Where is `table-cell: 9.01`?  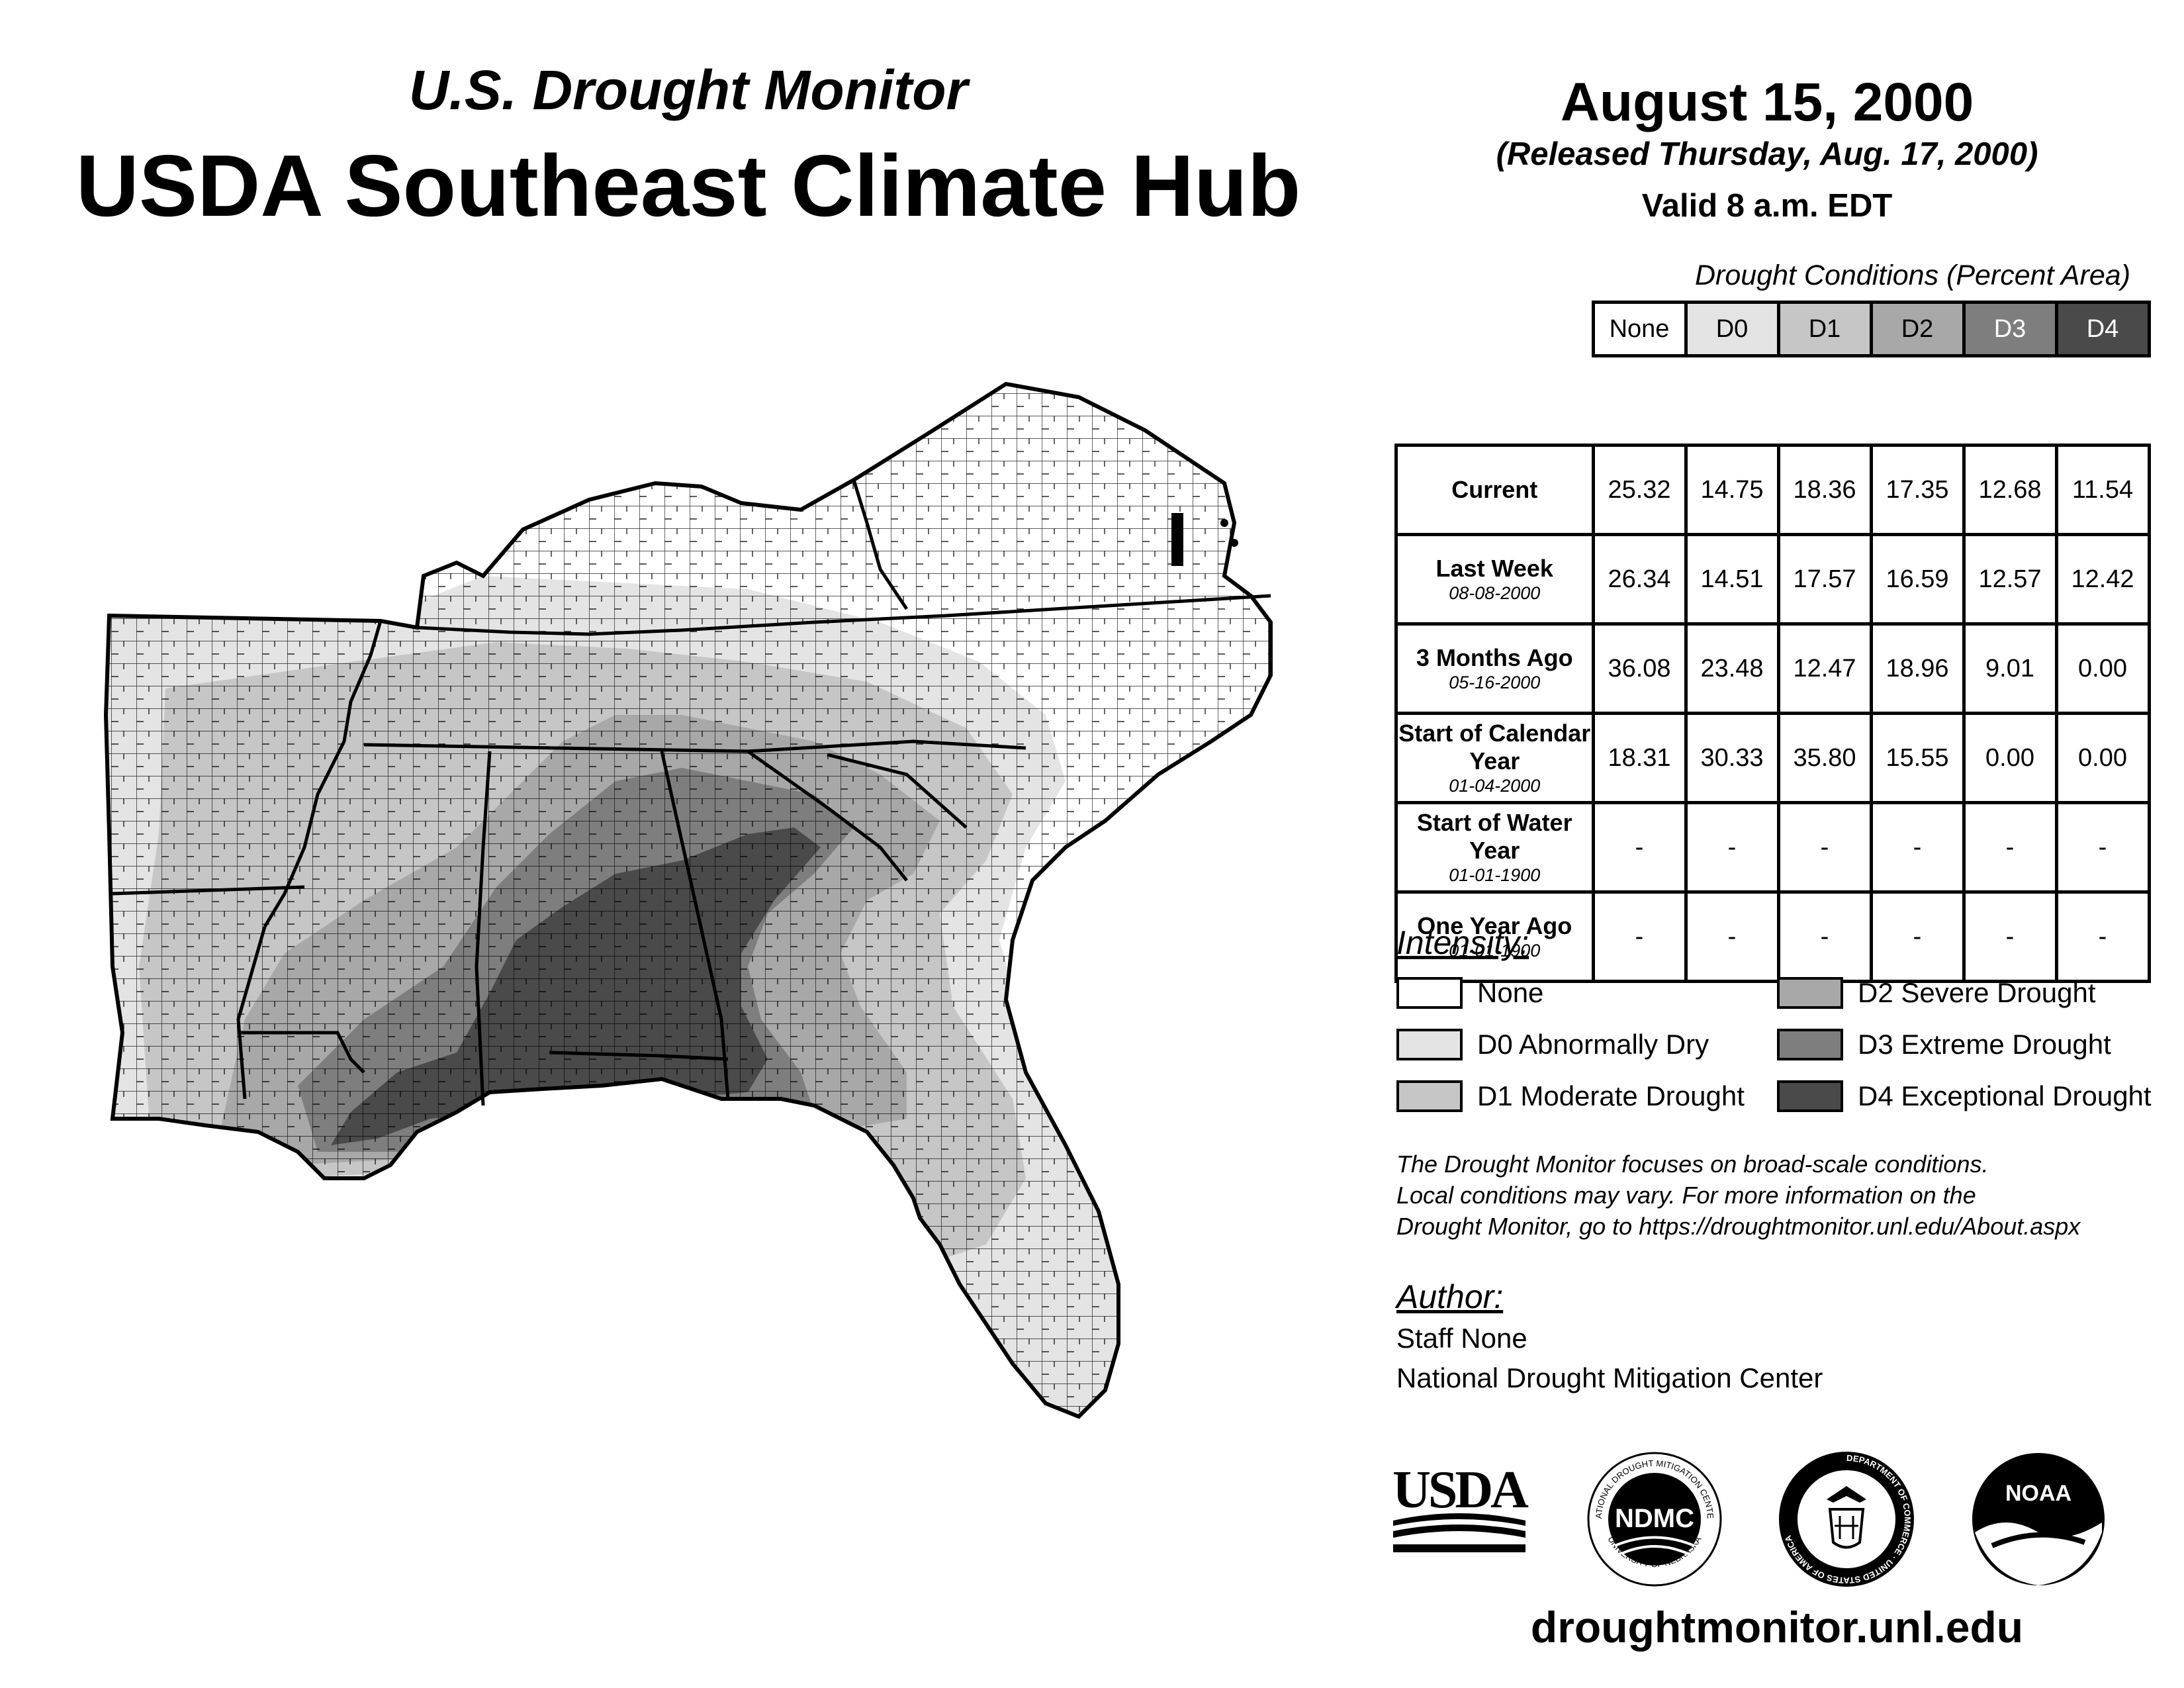 table-cell: 9.01 is located at coordinates (2010, 668).